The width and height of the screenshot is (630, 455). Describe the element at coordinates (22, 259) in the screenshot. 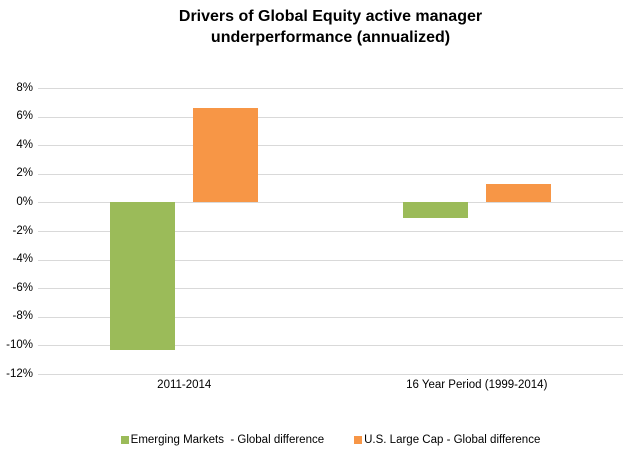

I see `y-tick-label: -4%` at that location.